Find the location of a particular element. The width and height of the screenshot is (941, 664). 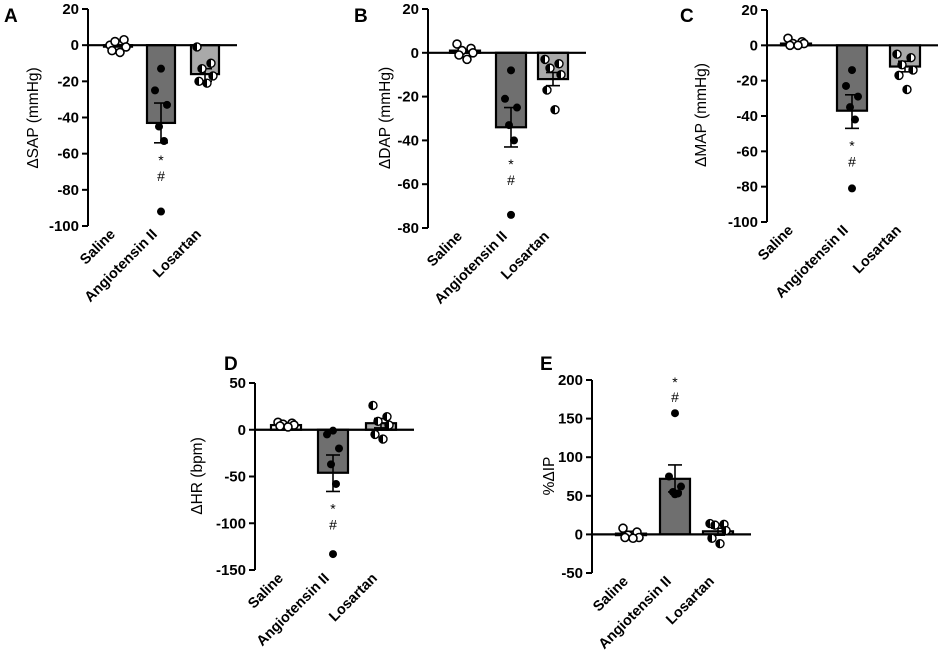

y-axis-title: ΔHR (bpm) is located at coordinates (197, 476).